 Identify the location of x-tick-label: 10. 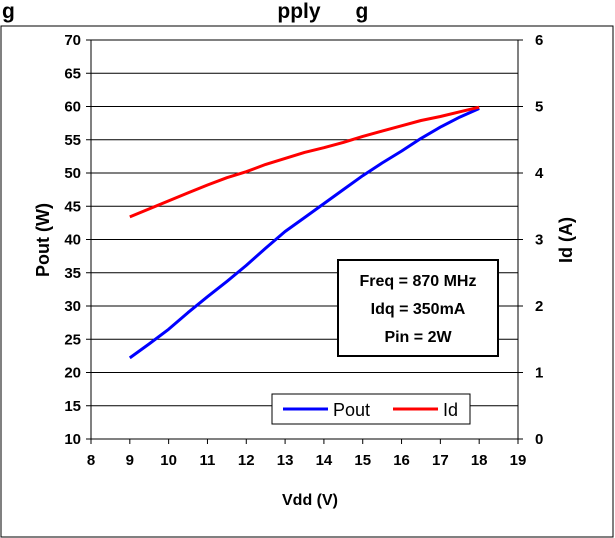
(168, 460).